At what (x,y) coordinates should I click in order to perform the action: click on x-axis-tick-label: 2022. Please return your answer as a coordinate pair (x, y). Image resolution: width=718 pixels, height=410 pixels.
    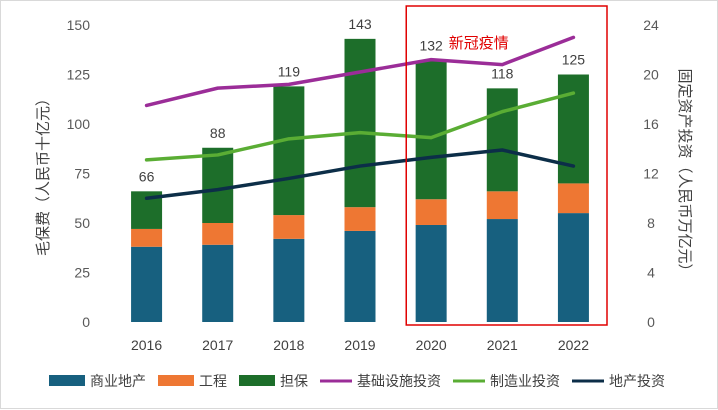
    Looking at the image, I should click on (573, 345).